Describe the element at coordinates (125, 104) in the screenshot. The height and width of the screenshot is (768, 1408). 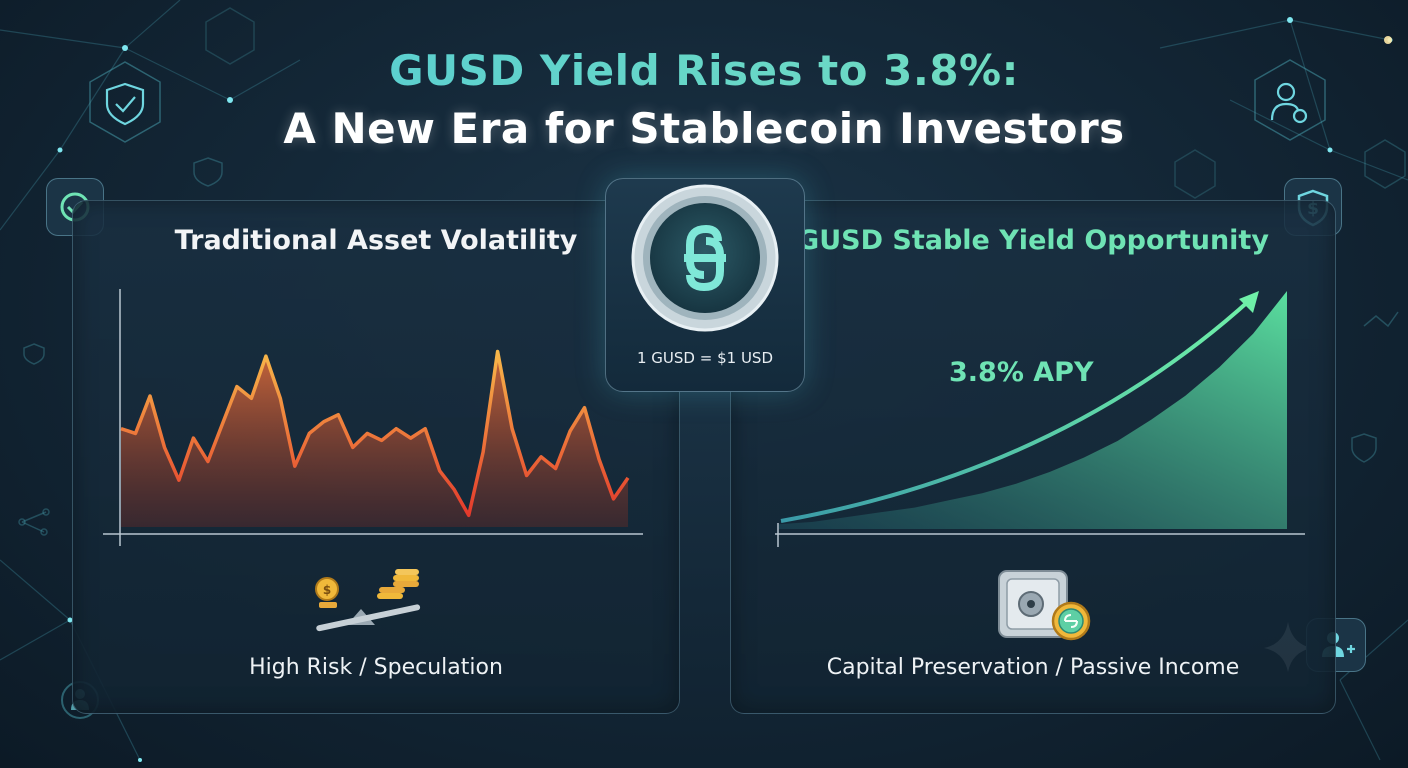
I see `shield-check-icon` at that location.